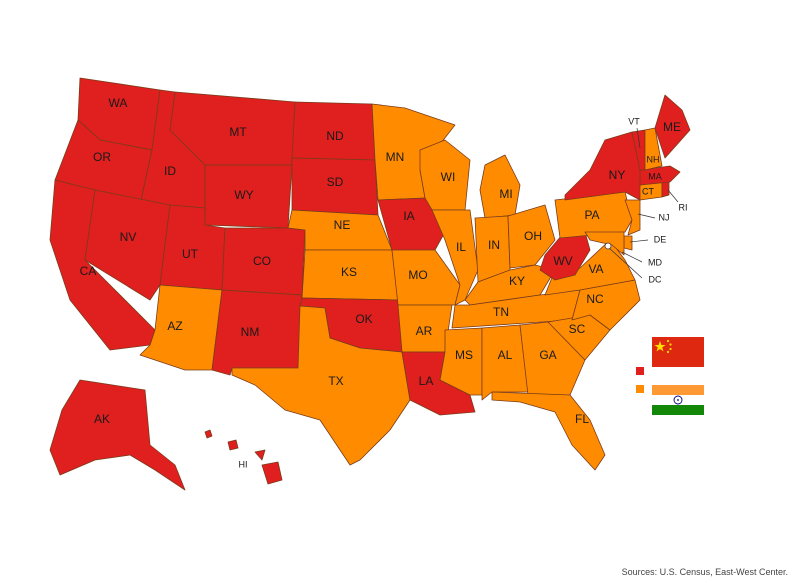 The image size is (800, 583). What do you see at coordinates (648, 191) in the screenshot?
I see `label-ct: CT` at bounding box center [648, 191].